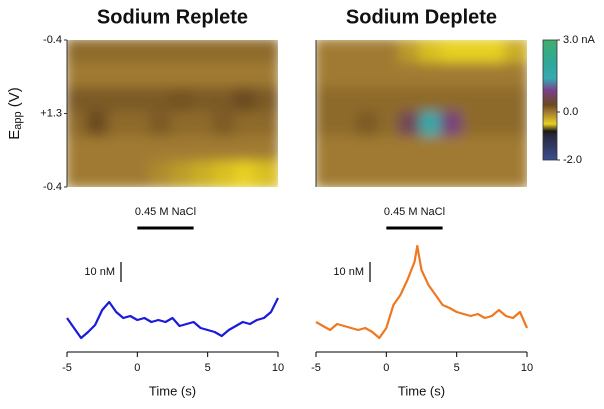 The height and width of the screenshot is (409, 604). I want to click on y-axis-label-part: E, so click(14, 135).